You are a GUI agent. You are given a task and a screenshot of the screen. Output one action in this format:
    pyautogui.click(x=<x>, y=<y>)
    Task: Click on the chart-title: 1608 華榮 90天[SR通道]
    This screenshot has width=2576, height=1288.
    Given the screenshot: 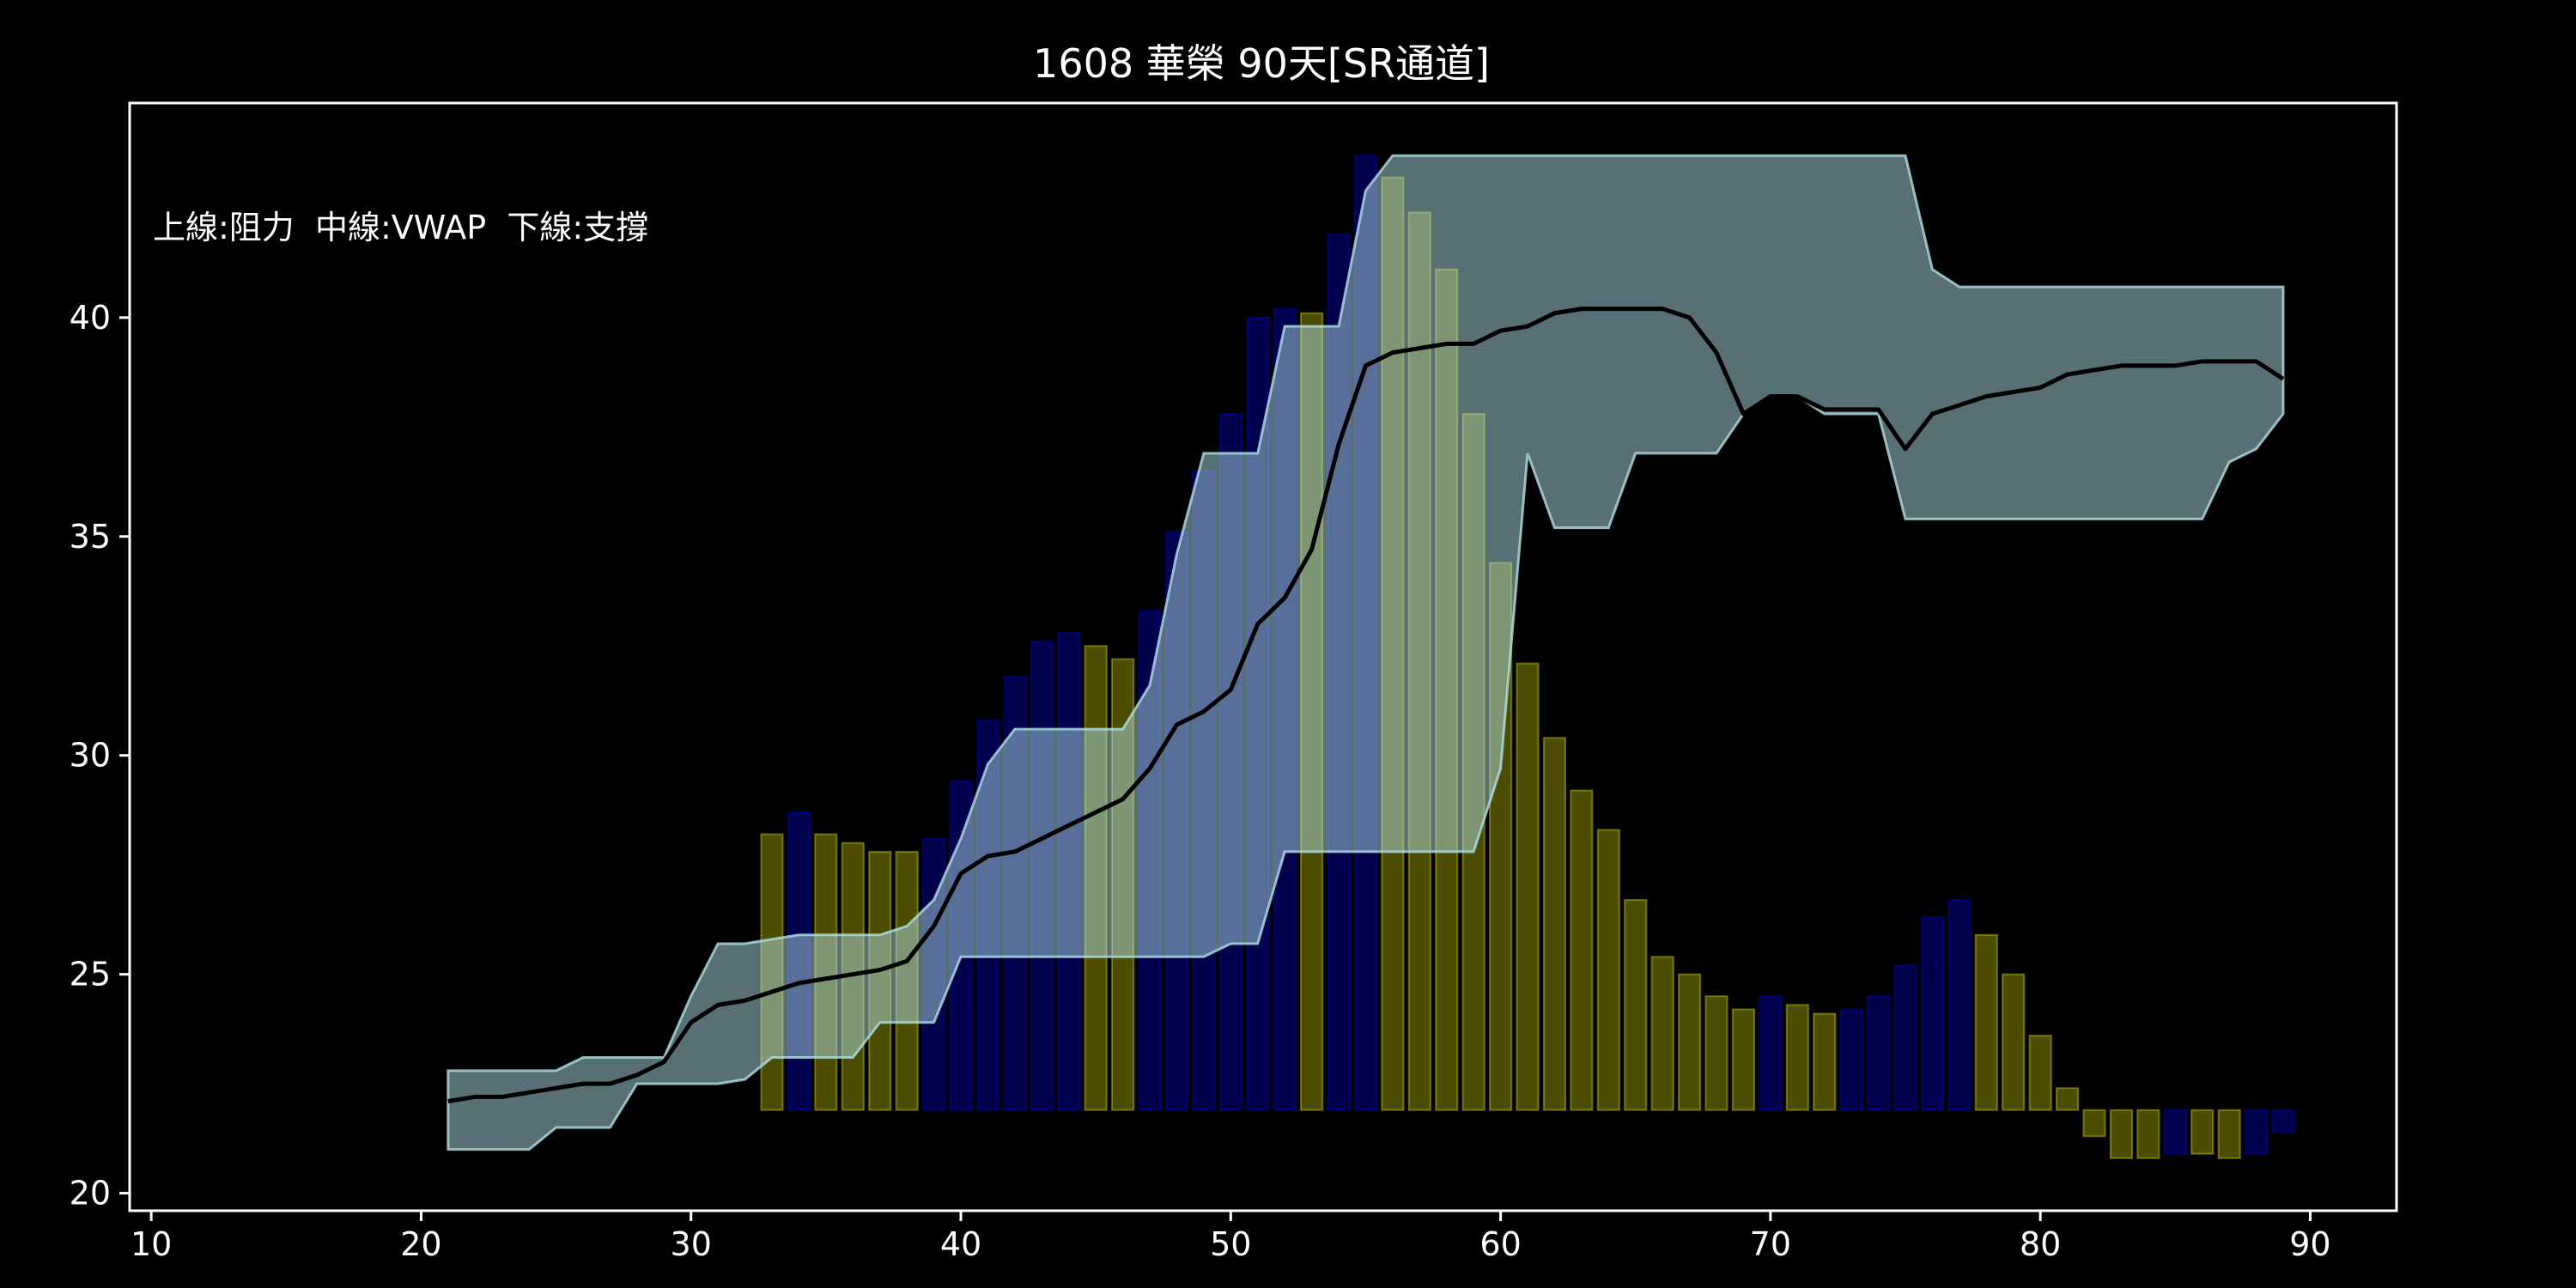 What is the action you would take?
    pyautogui.click(x=1261, y=64)
    